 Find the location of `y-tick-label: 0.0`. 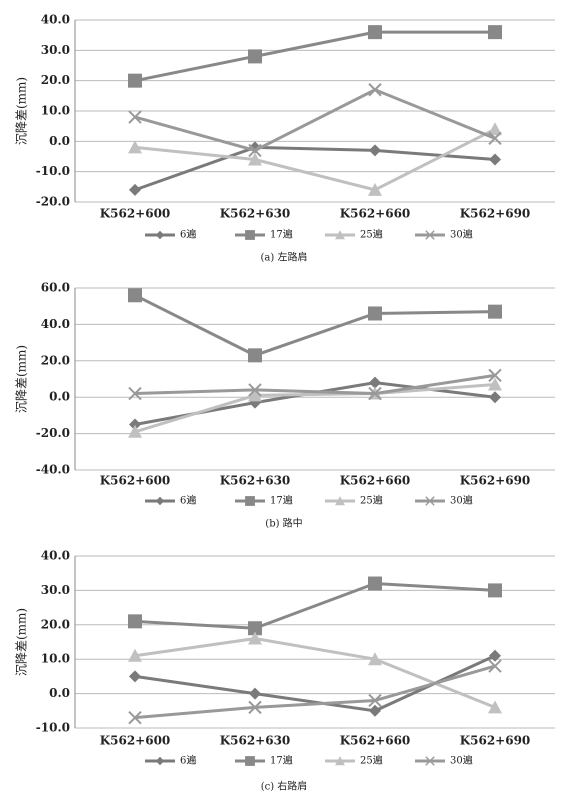

y-tick-label: 0.0 is located at coordinates (59, 693).